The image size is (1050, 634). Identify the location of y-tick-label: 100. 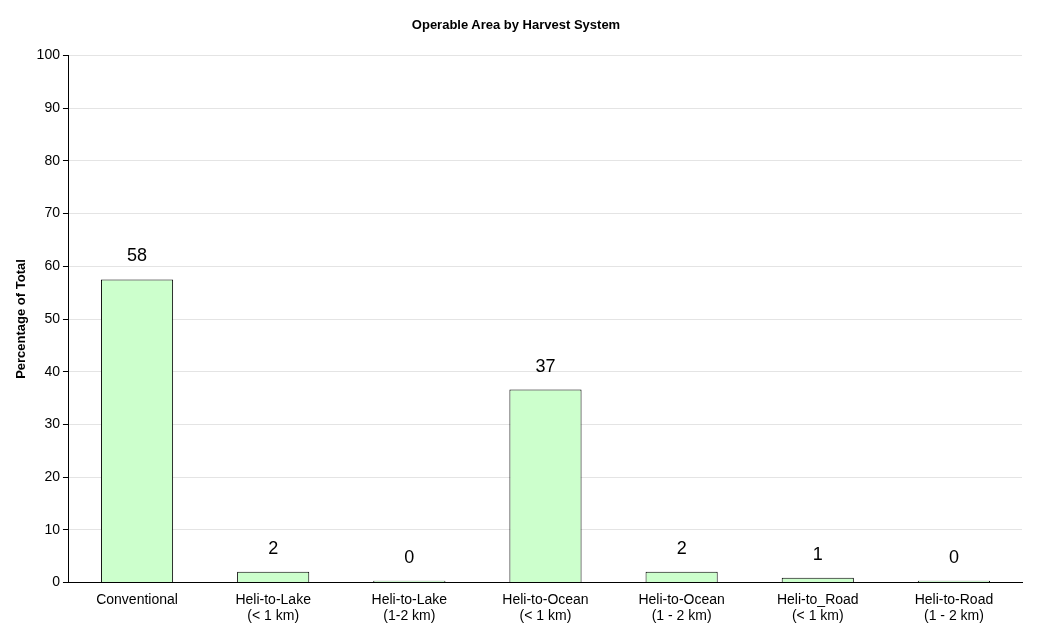
(48, 54).